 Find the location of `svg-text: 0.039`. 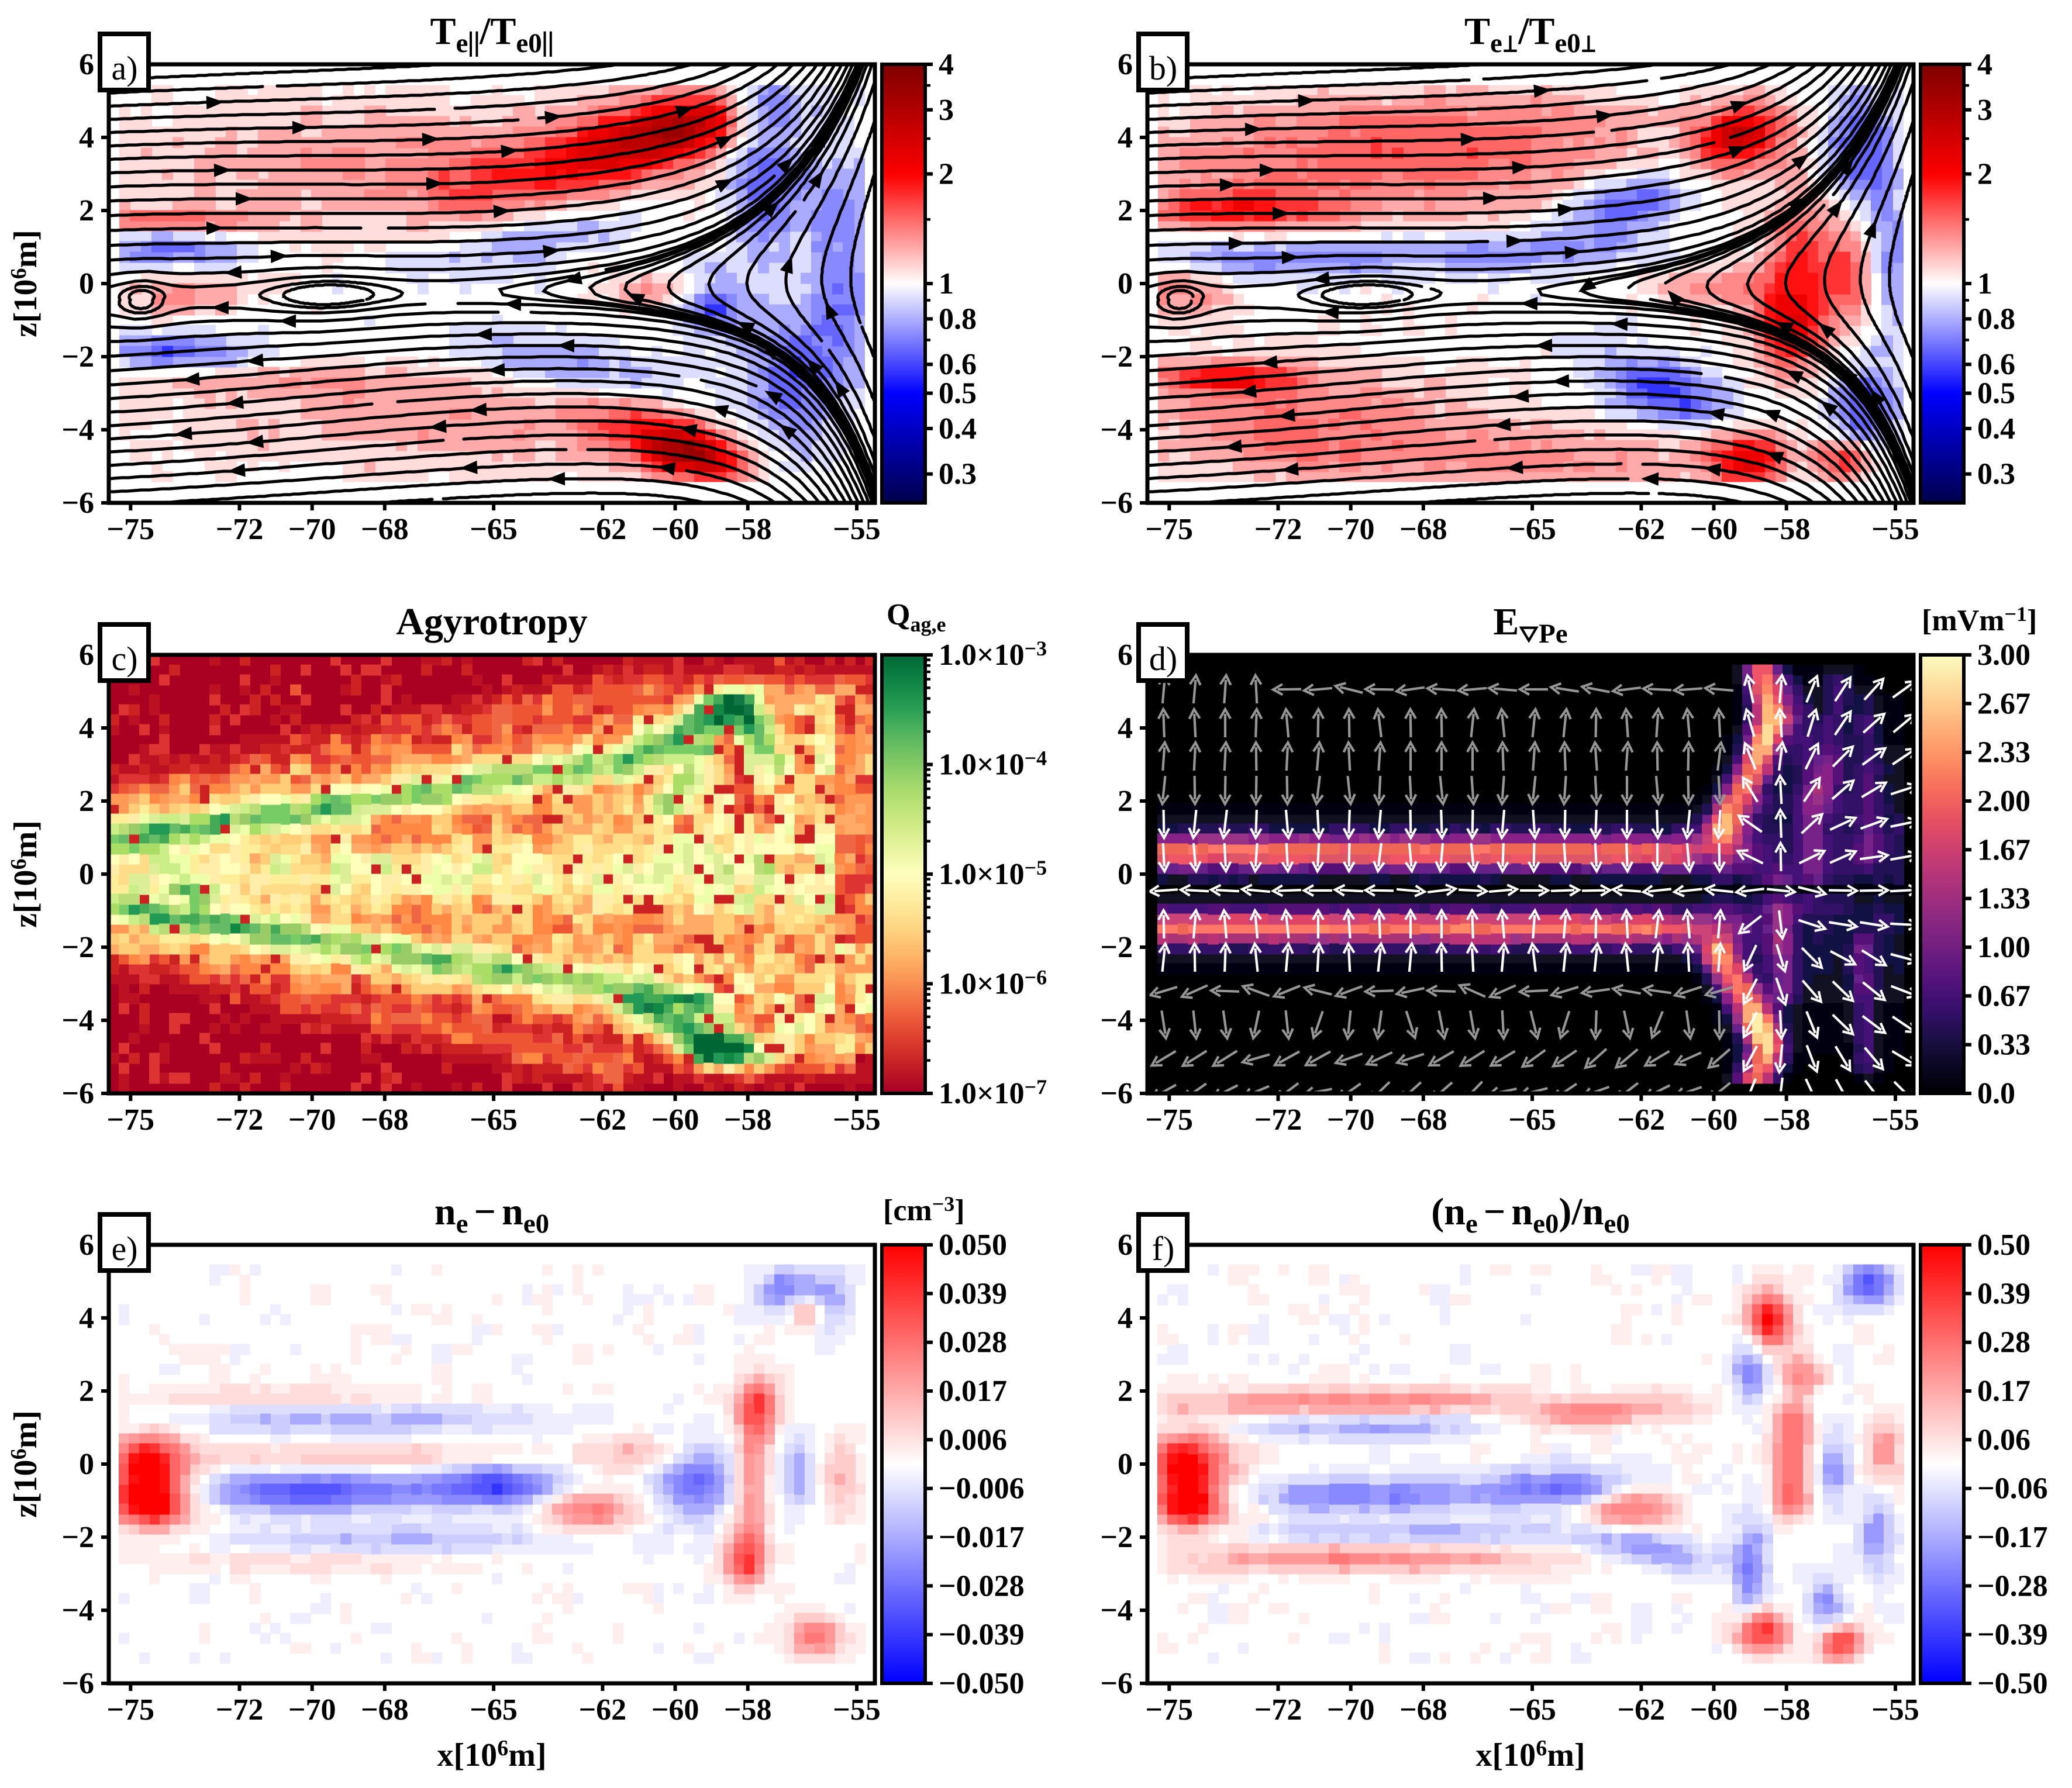

svg-text: 0.039 is located at coordinates (973, 1294).